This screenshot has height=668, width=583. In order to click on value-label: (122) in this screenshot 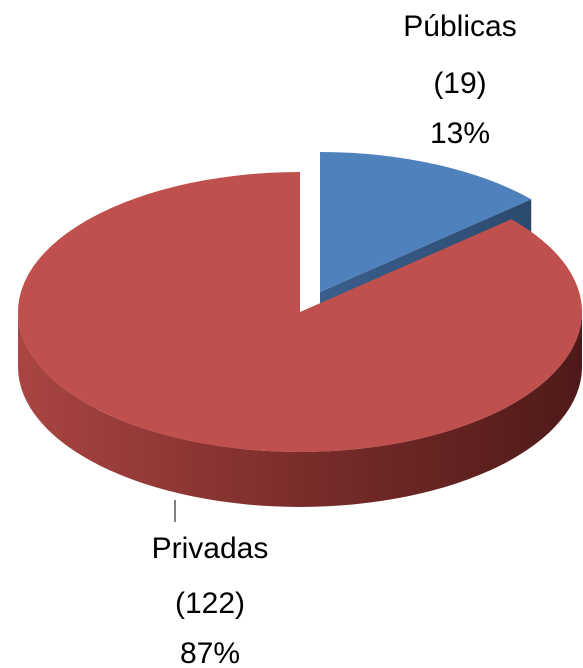, I will do `click(210, 603)`.